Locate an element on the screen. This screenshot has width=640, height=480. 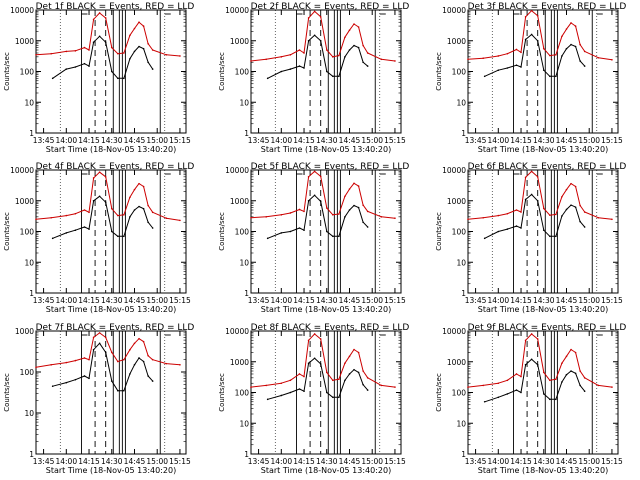
x-tick-label: 14:30 is located at coordinates (112, 140).